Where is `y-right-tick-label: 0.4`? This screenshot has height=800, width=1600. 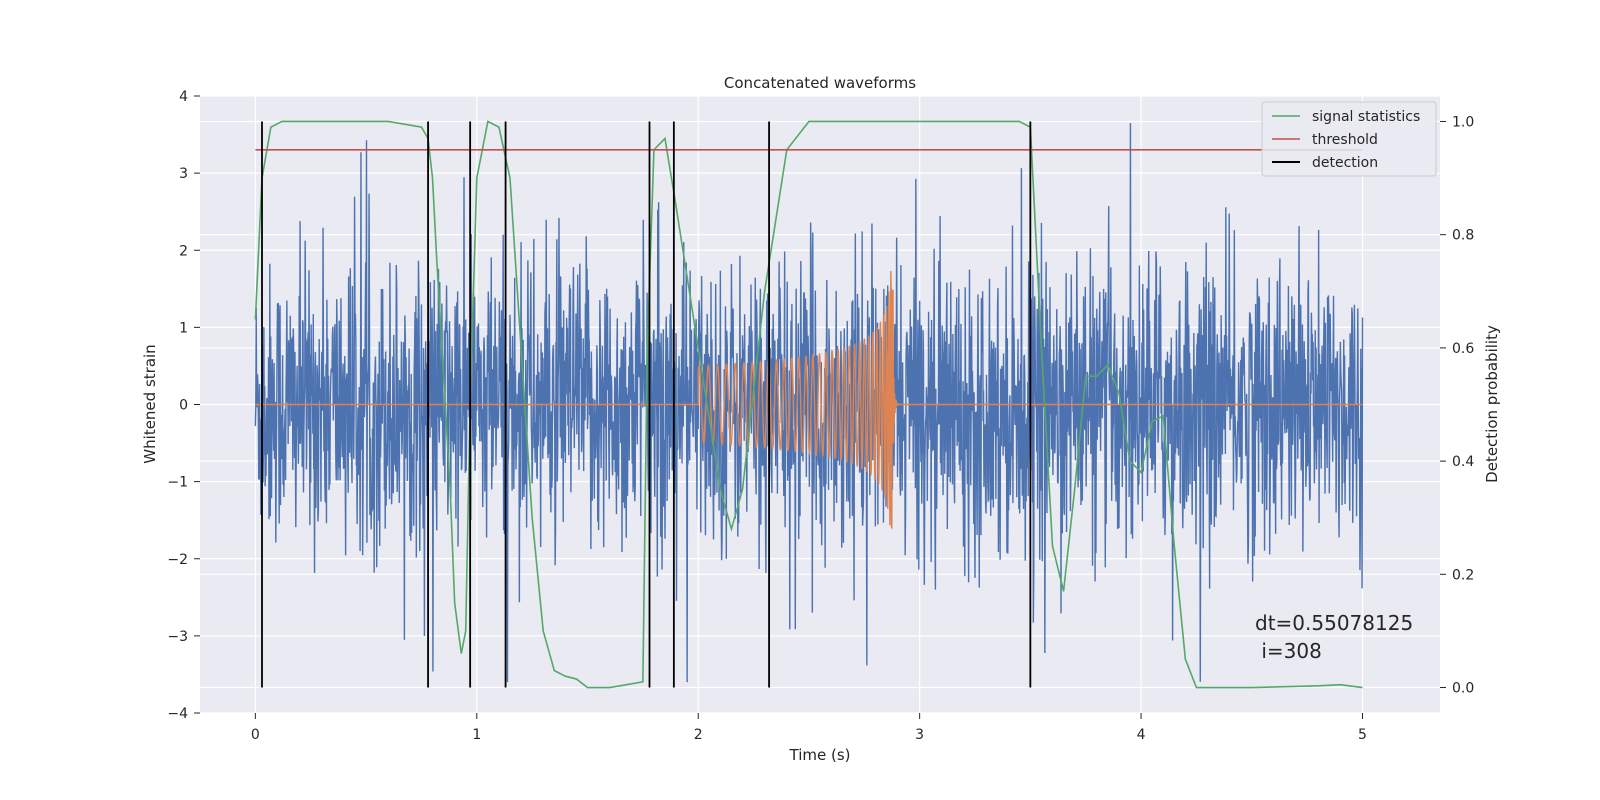
y-right-tick-label: 0.4 is located at coordinates (1463, 462).